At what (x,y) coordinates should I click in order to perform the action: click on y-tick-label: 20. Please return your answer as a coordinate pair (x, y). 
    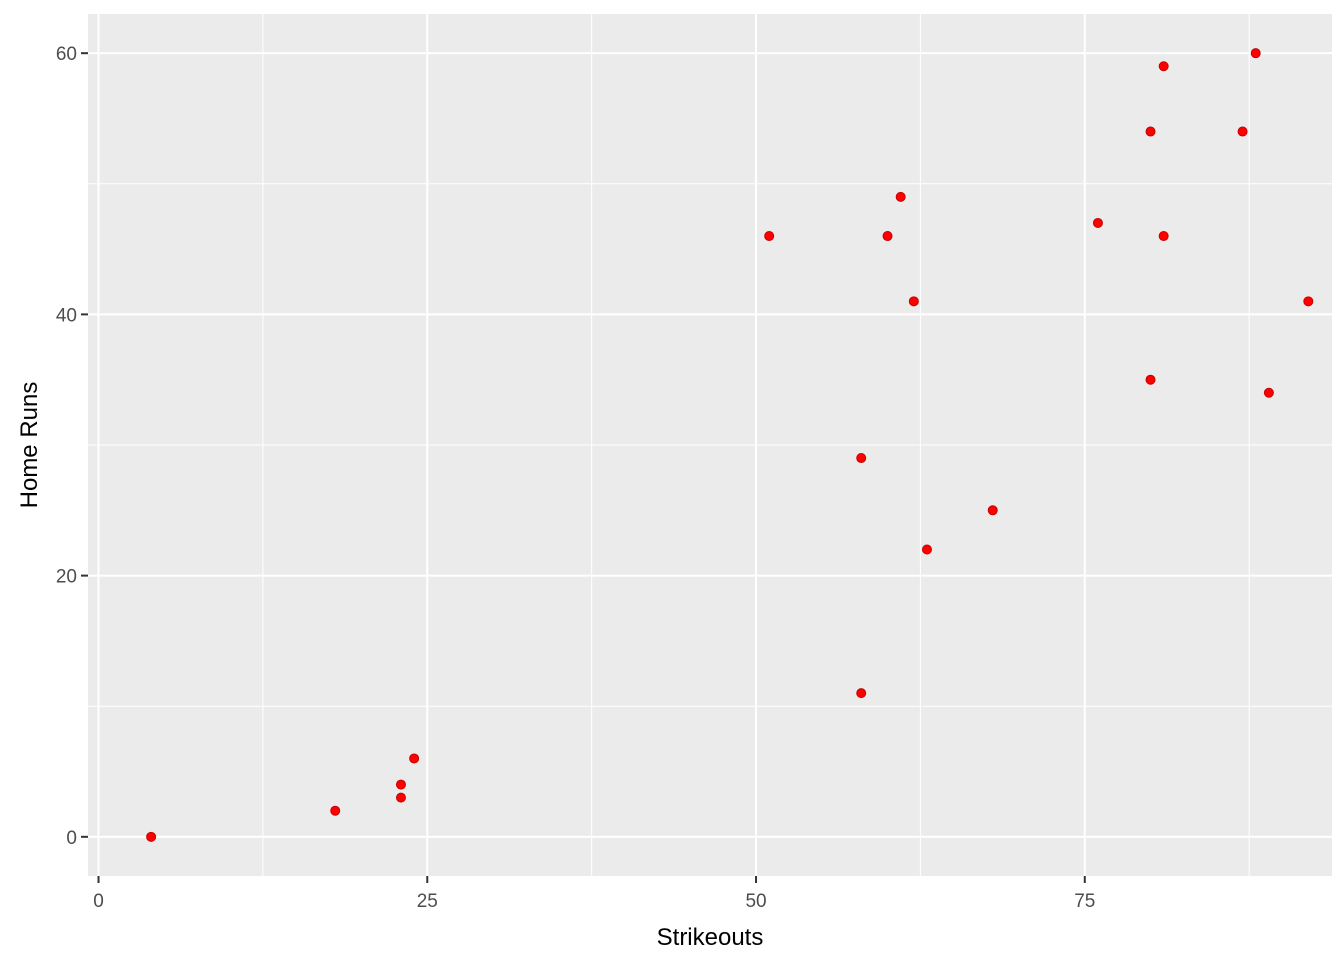
    Looking at the image, I should click on (66, 577).